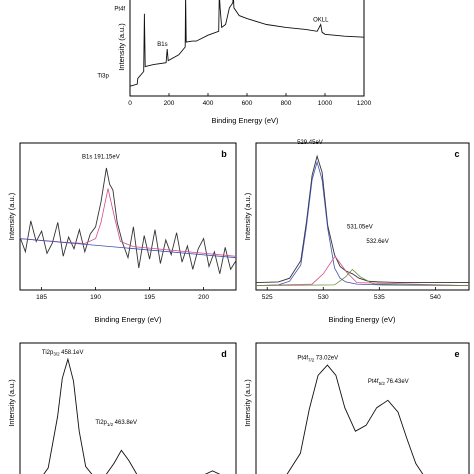 This screenshot has height=474, width=474. What do you see at coordinates (162, 45) in the screenshot?
I see `peak-annotation: B1s` at bounding box center [162, 45].